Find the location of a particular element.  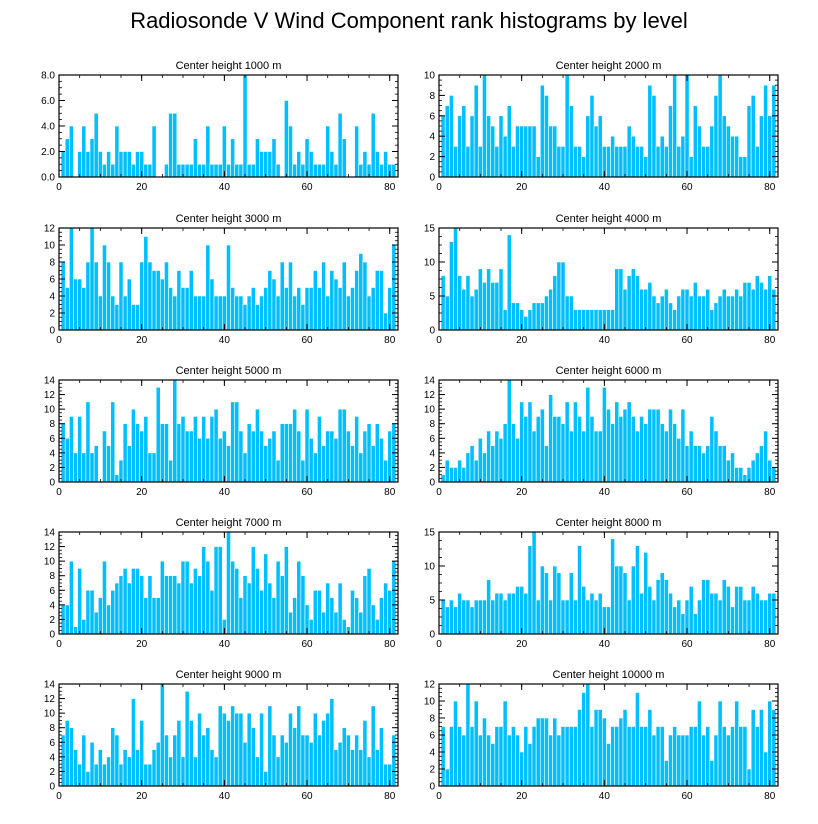

y-tick-label: 10 is located at coordinates (50, 714).